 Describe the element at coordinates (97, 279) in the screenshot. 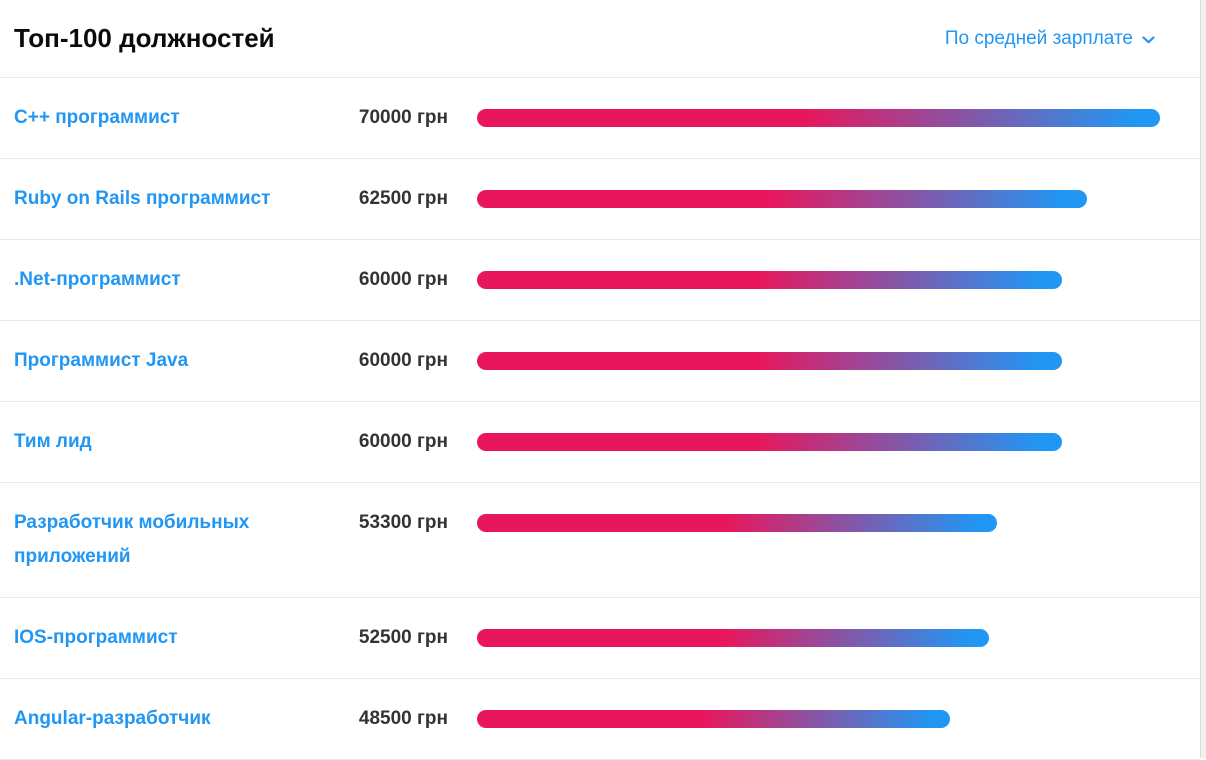

I see `job-title-link: .Net-программист` at that location.